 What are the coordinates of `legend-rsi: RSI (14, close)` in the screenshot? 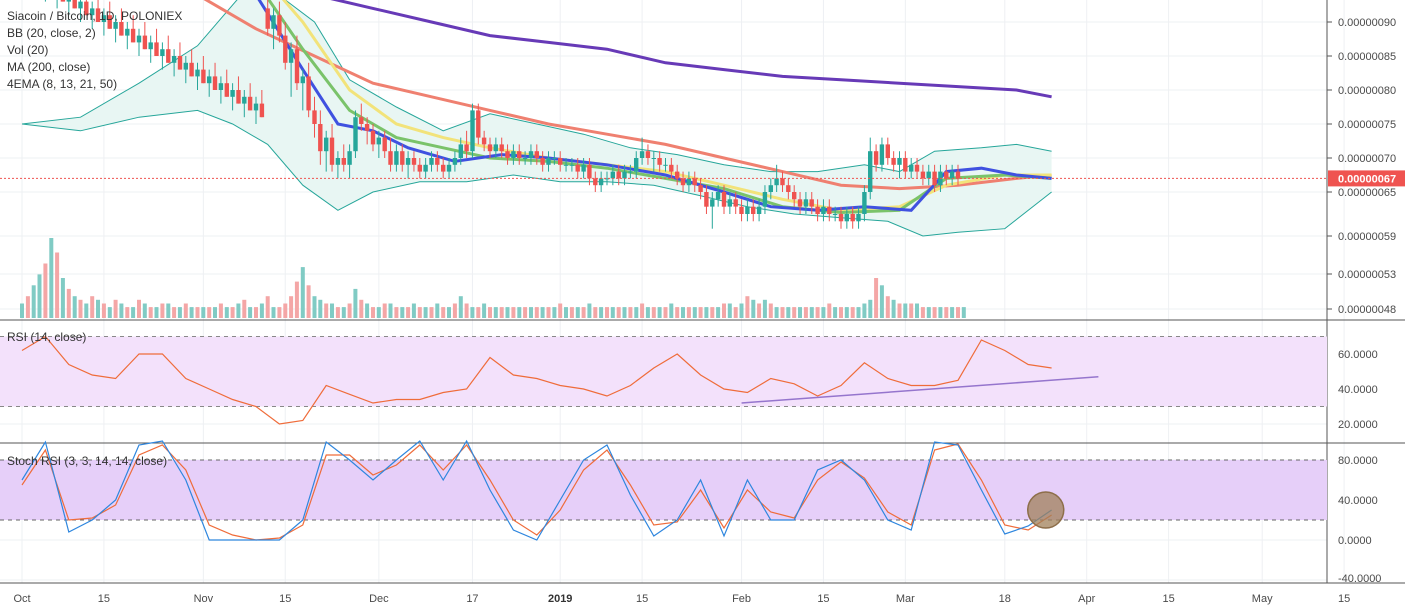 It's located at (46, 337).